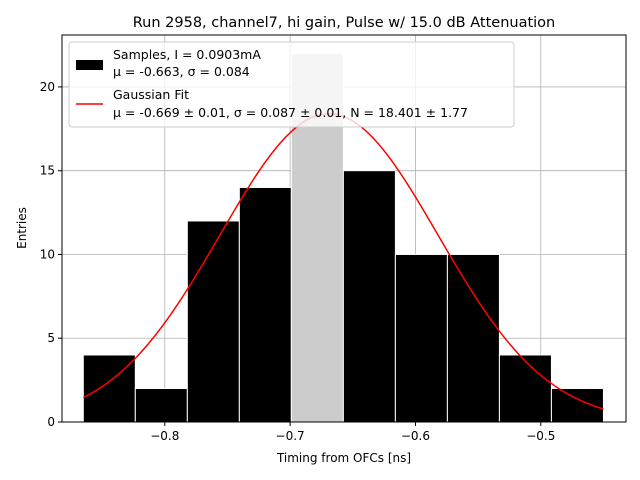 This screenshot has width=640, height=480. What do you see at coordinates (187, 54) in the screenshot?
I see `legend-samples-label: Samples, I = 0.0903mA` at bounding box center [187, 54].